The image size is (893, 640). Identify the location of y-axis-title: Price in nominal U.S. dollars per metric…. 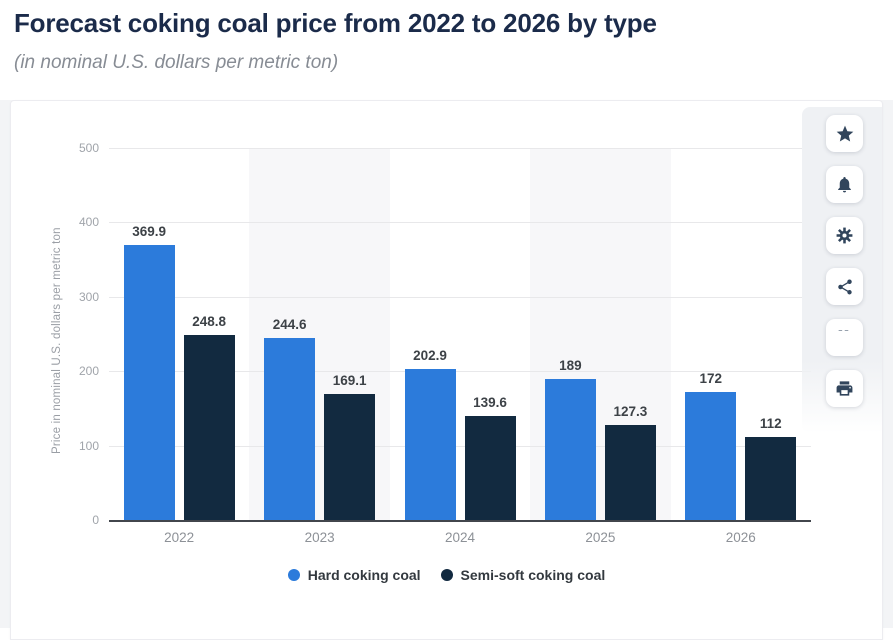
(57, 341).